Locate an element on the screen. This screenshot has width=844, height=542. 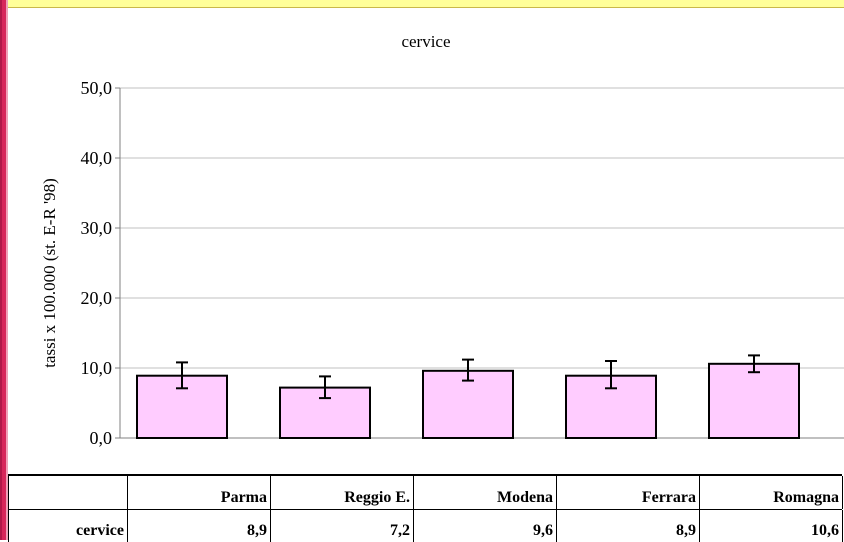
y-tick-label: 20,0 is located at coordinates (97, 298).